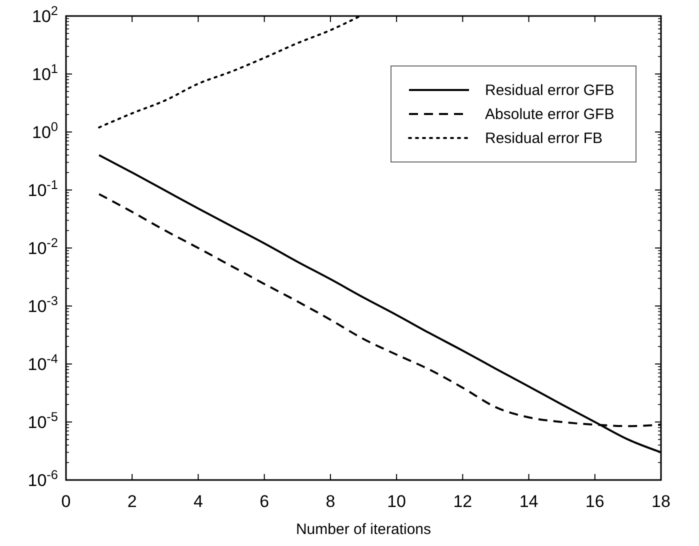  I want to click on x-tick-label: 10, so click(396, 501).